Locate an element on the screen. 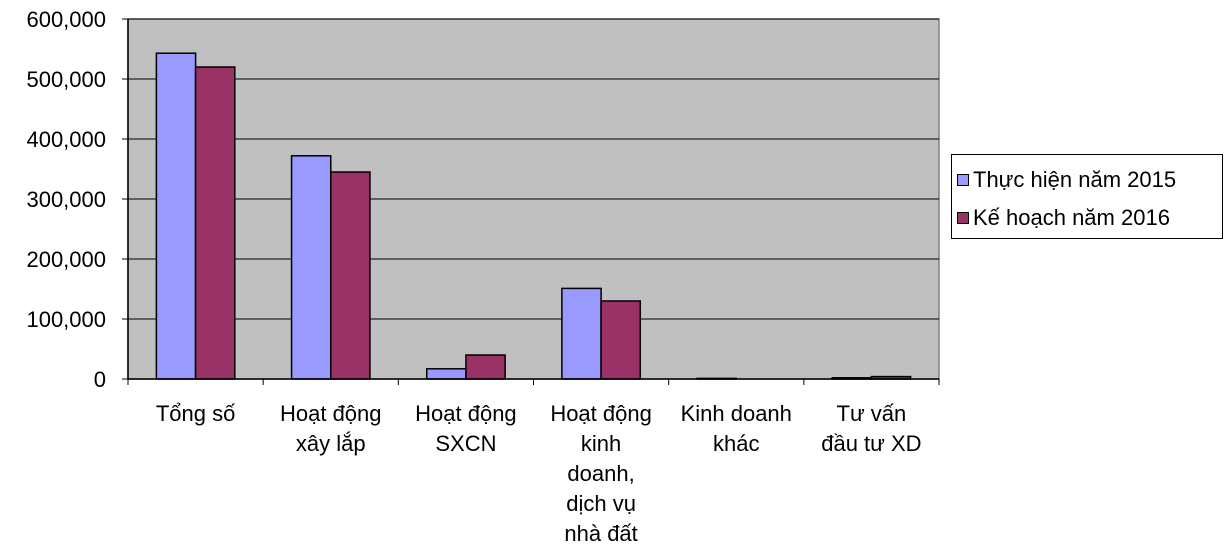 The height and width of the screenshot is (551, 1231). y-tick-label: 600,000 is located at coordinates (66, 19).